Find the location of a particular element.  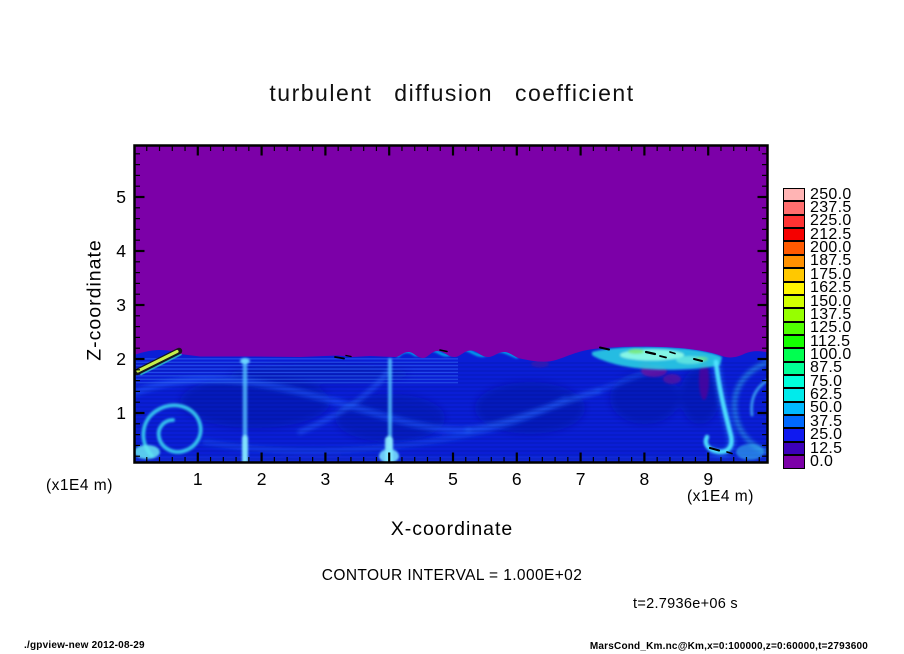

field-contour-specks is located at coordinates (533, 400).